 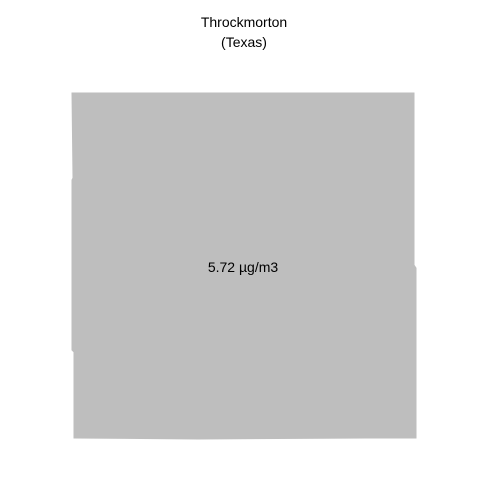 I want to click on map-title: Throckmorton (Texas), so click(x=244, y=32).